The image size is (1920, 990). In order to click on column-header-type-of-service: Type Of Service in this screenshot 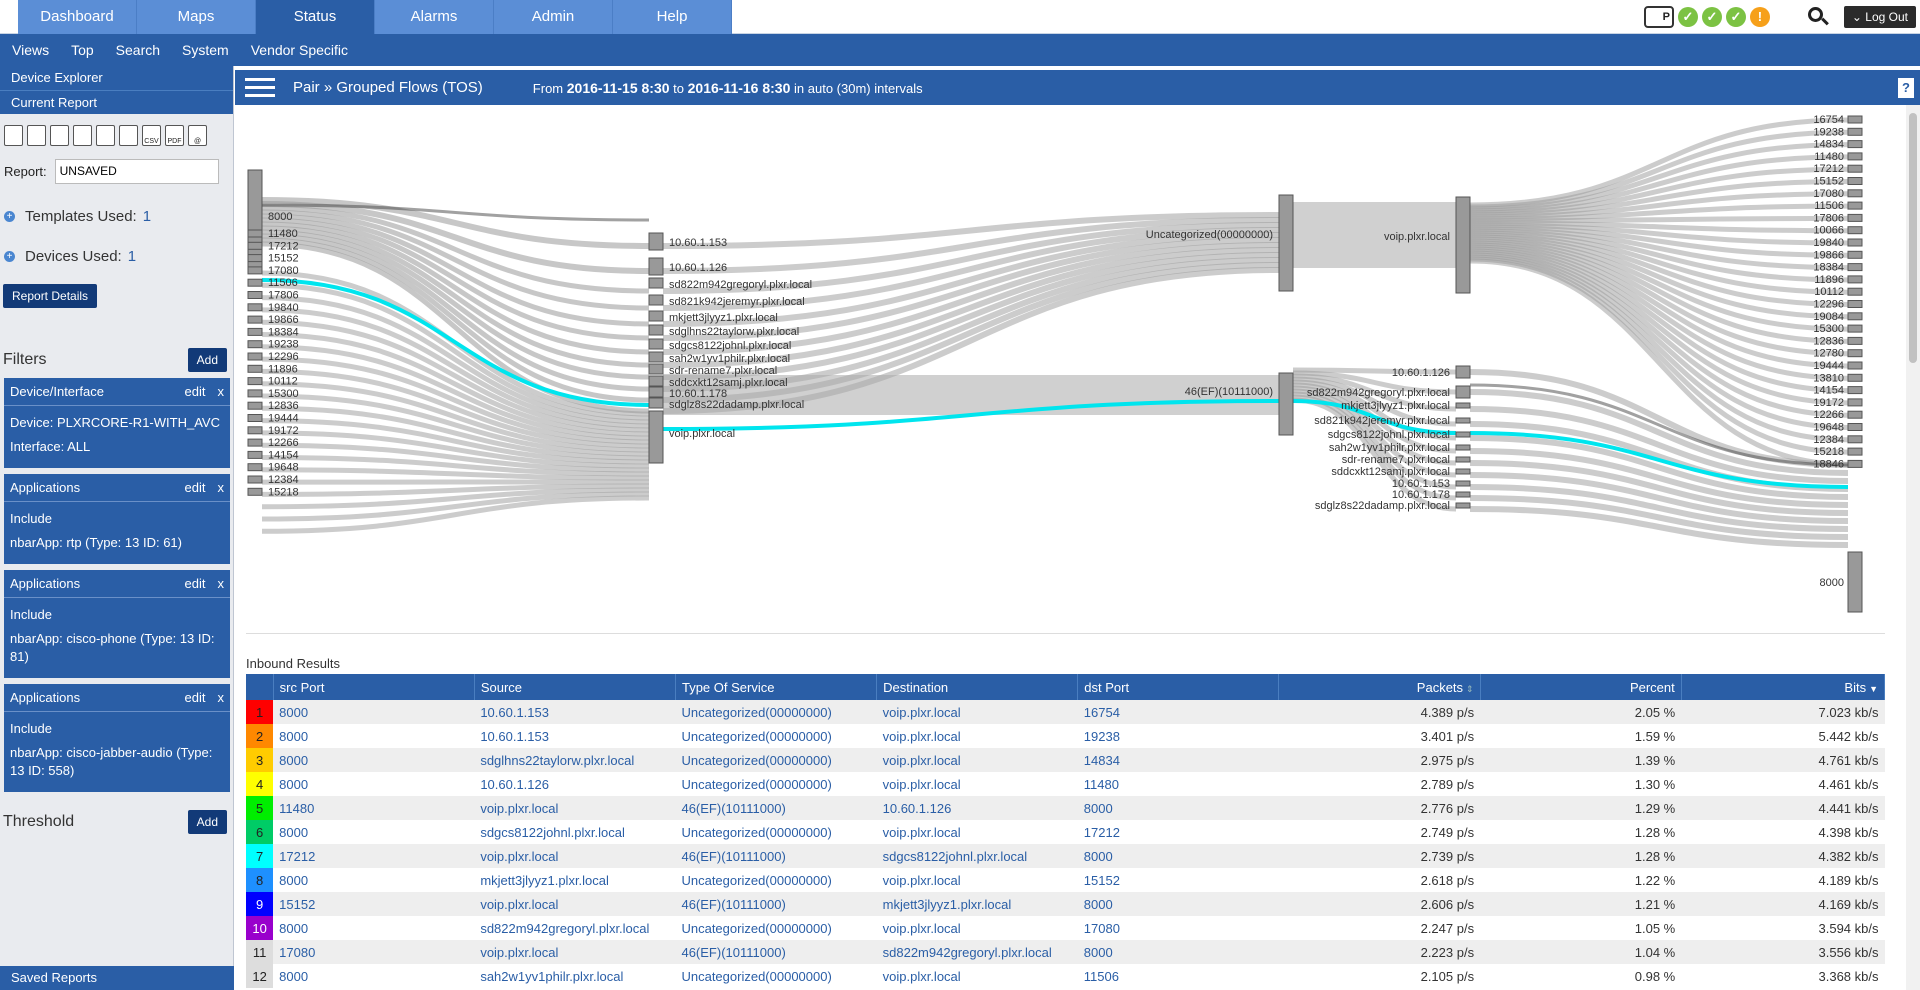, I will do `click(776, 687)`.